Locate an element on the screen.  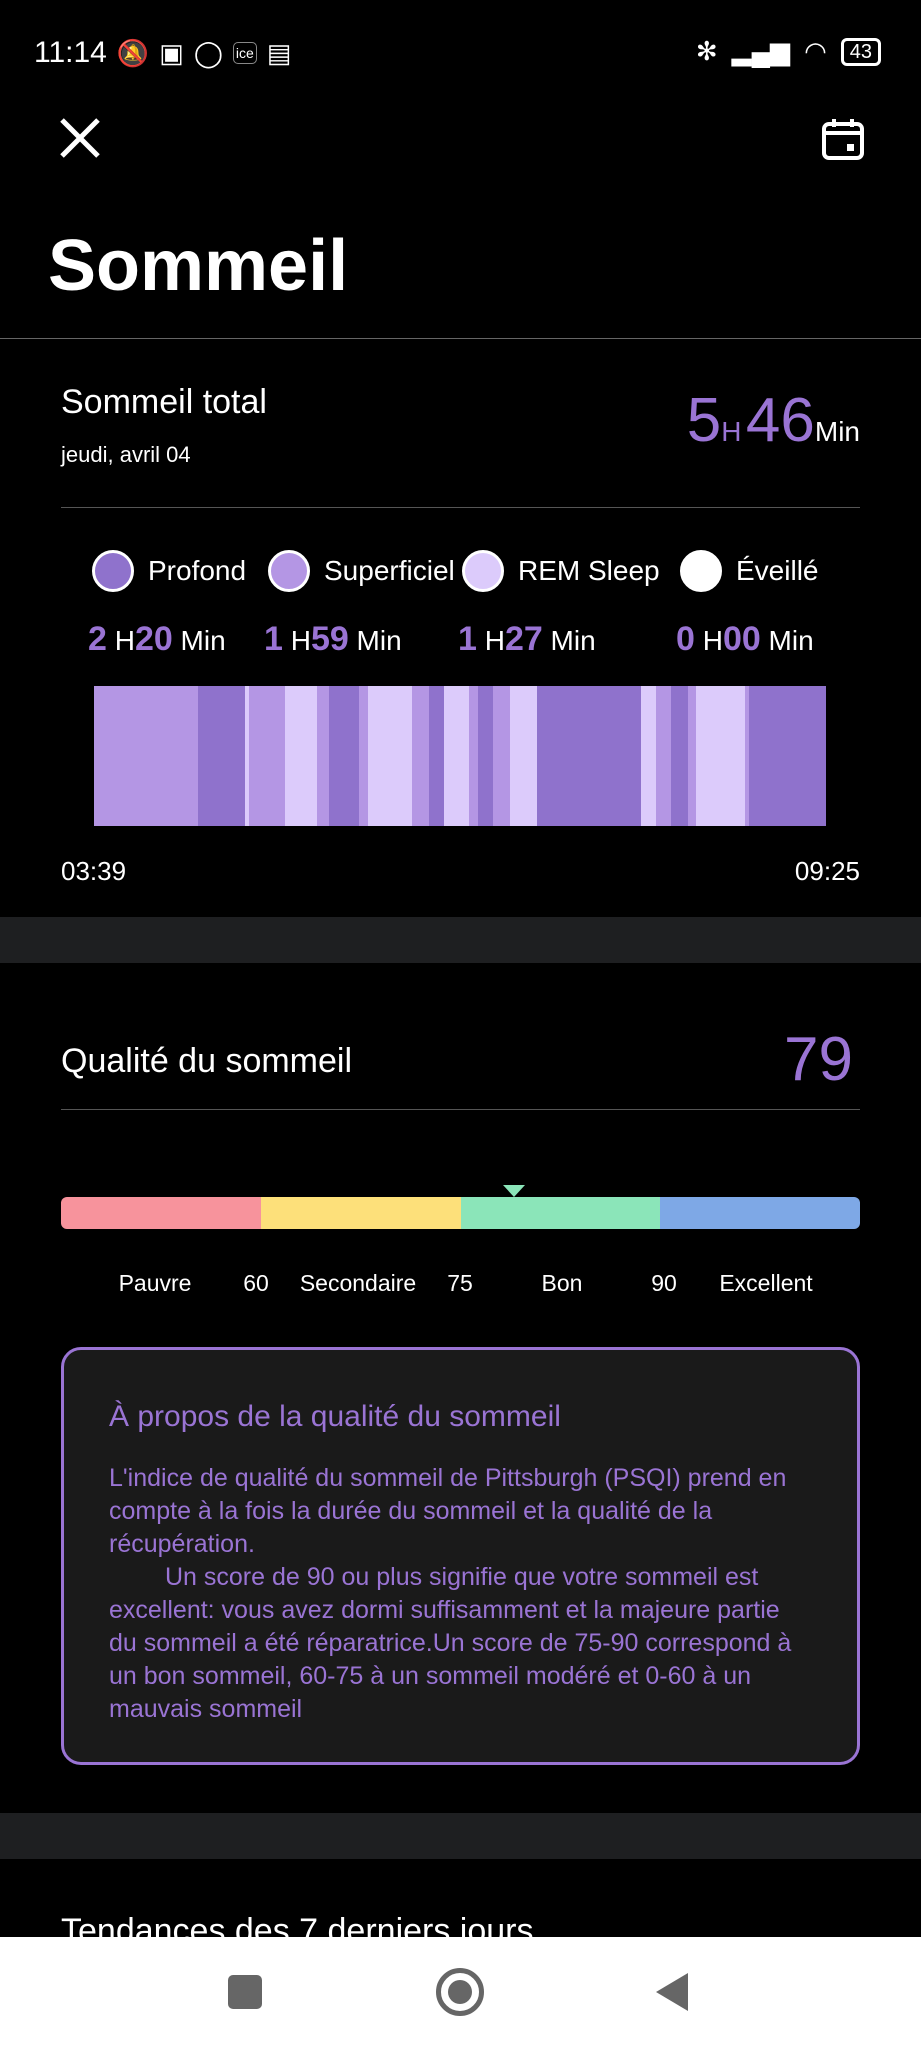
duration-hours: 0 is located at coordinates (685, 639).